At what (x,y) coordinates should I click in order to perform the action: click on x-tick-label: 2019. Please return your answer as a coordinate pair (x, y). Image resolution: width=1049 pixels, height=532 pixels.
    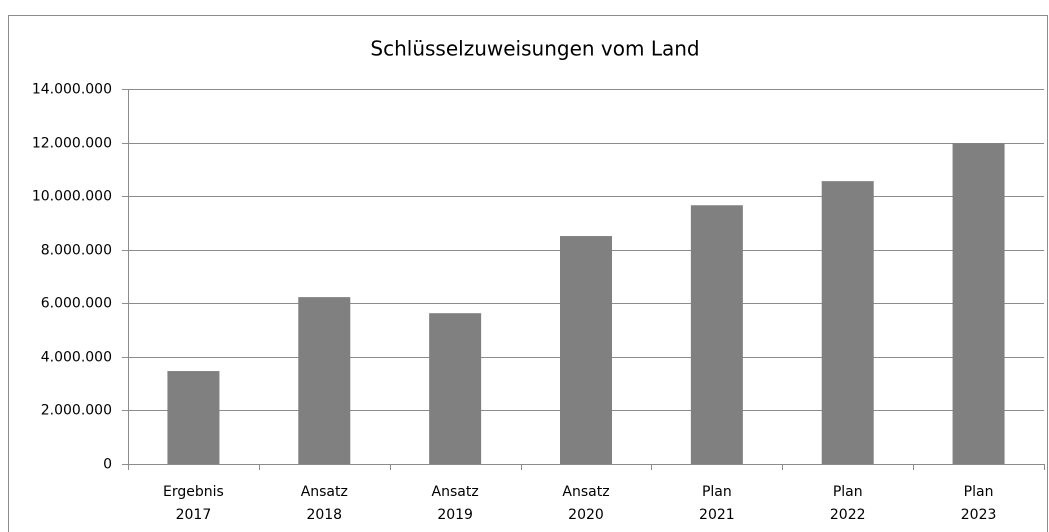
    Looking at the image, I should click on (455, 515).